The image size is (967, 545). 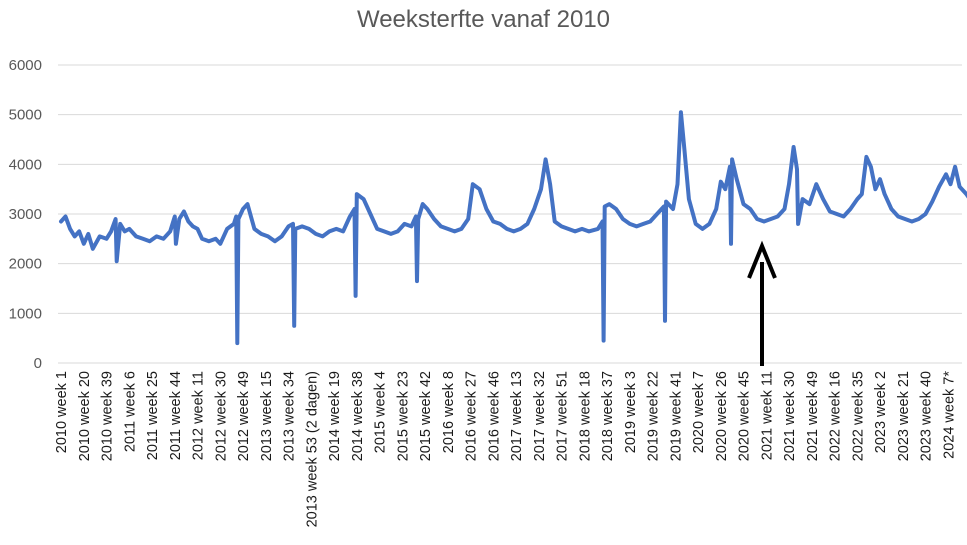 I want to click on x-tick-label: 2018 week 18, so click(x=585, y=416).